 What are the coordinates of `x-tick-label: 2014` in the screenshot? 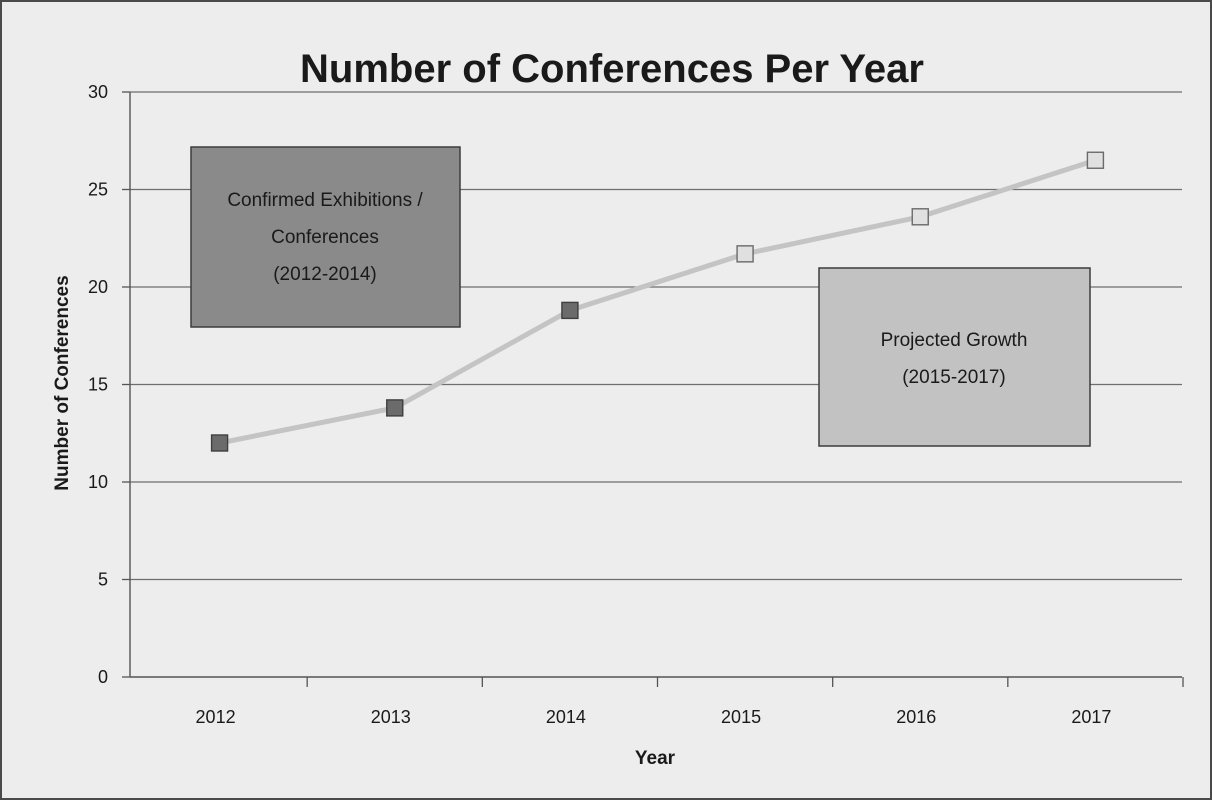 It's located at (566, 717).